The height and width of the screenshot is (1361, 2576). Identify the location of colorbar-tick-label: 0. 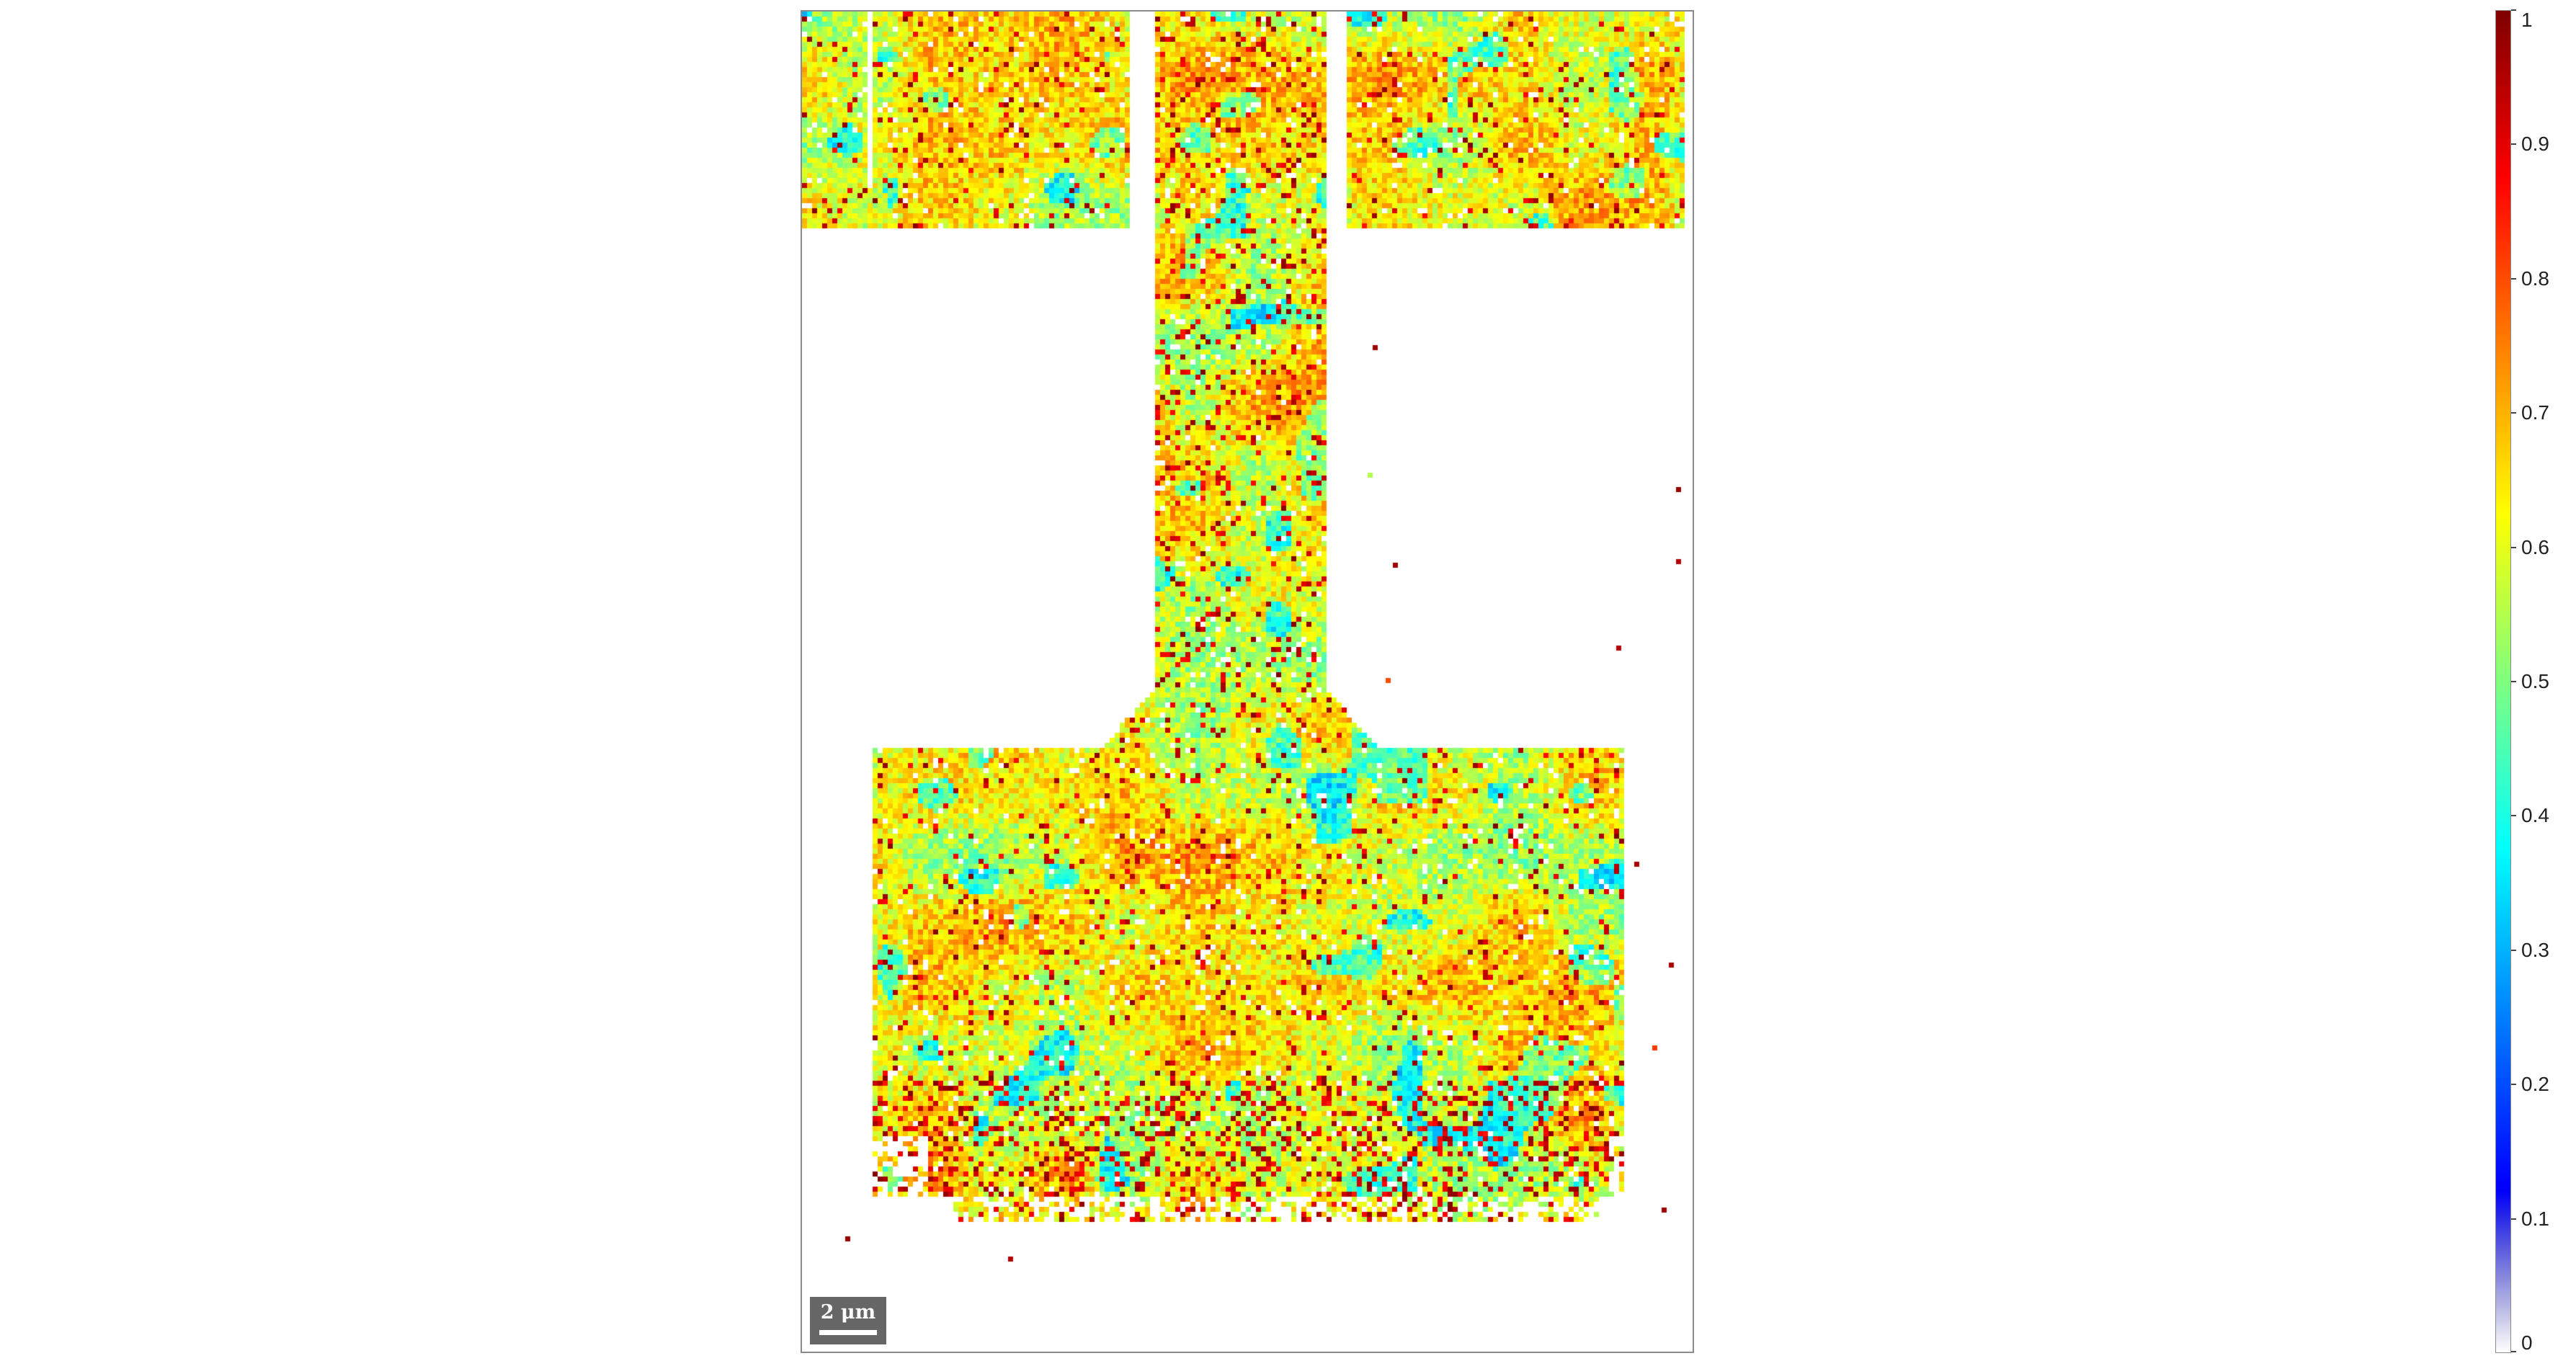
(2527, 1342).